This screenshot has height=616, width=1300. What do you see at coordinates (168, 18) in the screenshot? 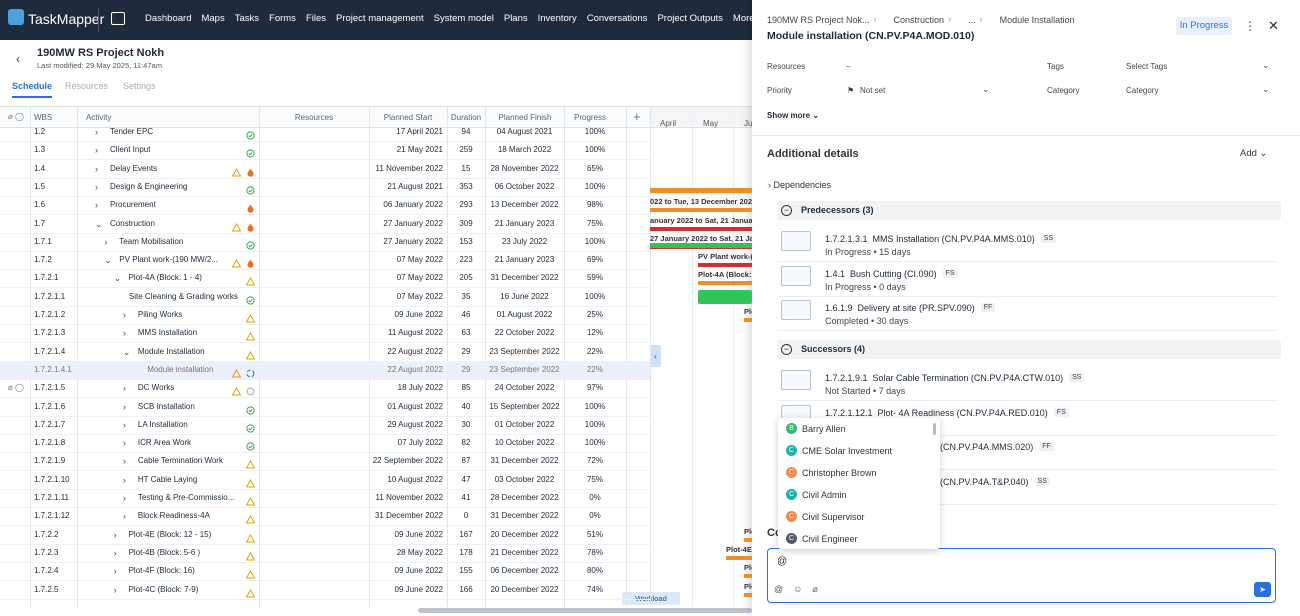
I see `nav-item: Dashboard` at bounding box center [168, 18].